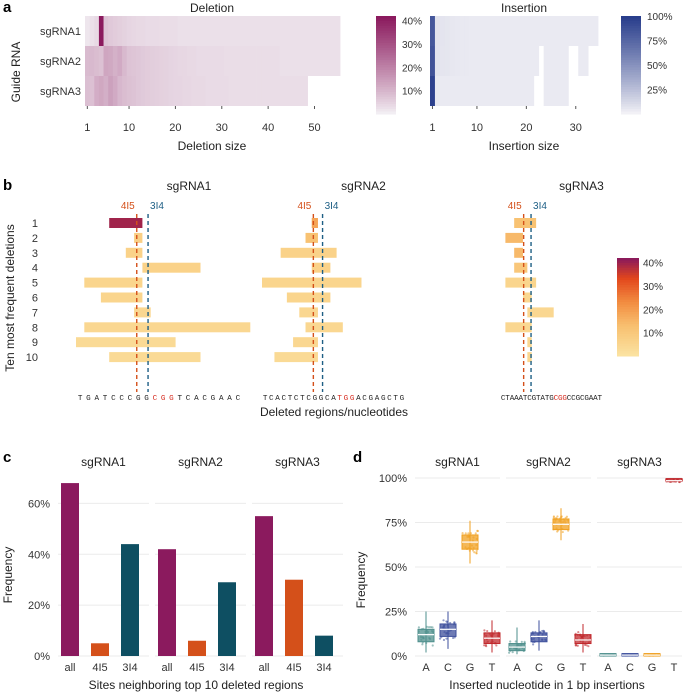  Describe the element at coordinates (32, 358) in the screenshot. I see `deletion-rank-label: 10` at that location.